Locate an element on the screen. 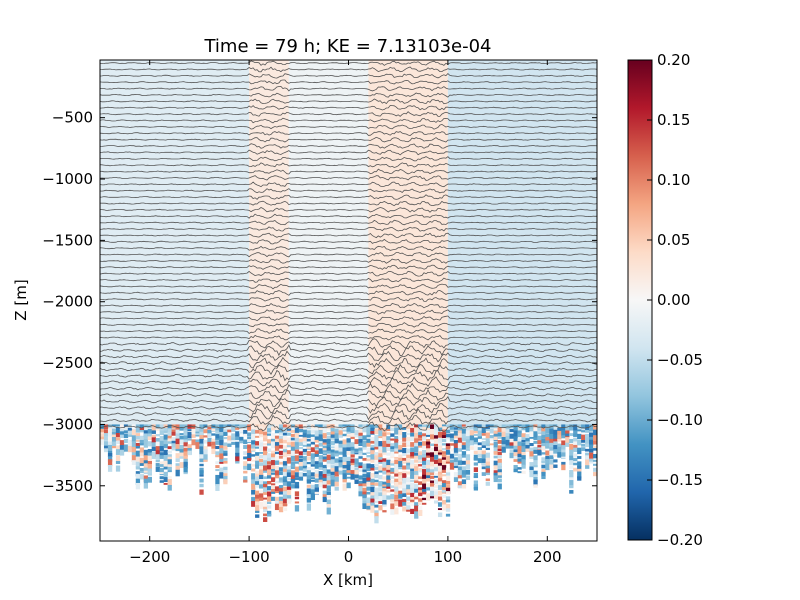 This screenshot has width=800, height=600. x-tick-label: 100 is located at coordinates (448, 557).